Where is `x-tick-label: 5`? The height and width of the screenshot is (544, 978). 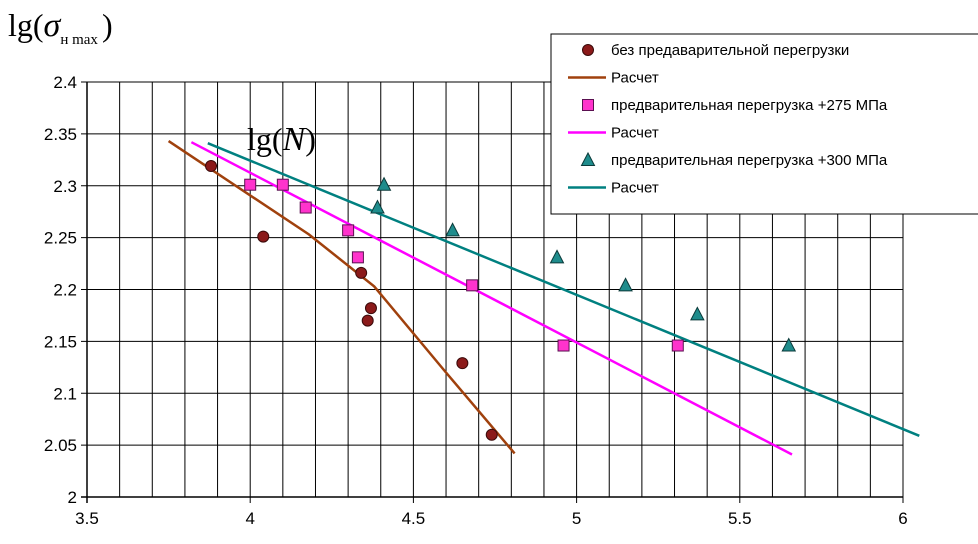 x-tick-label: 5 is located at coordinates (576, 518).